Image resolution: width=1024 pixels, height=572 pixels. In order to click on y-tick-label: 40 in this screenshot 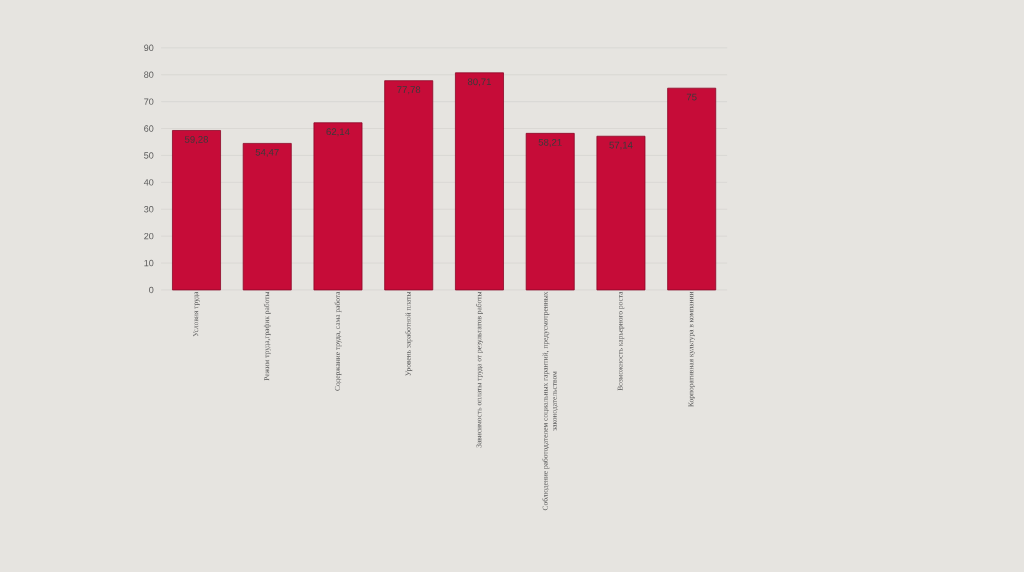, I will do `click(148, 182)`.